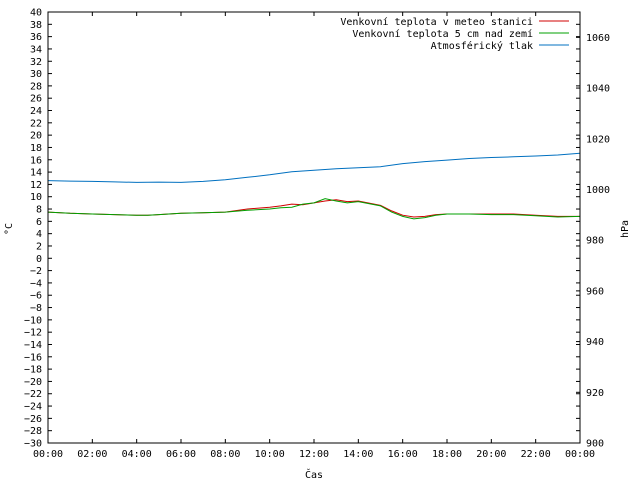 The height and width of the screenshot is (480, 640). Describe the element at coordinates (36, 173) in the screenshot. I see `y-tick-label: 14` at that location.